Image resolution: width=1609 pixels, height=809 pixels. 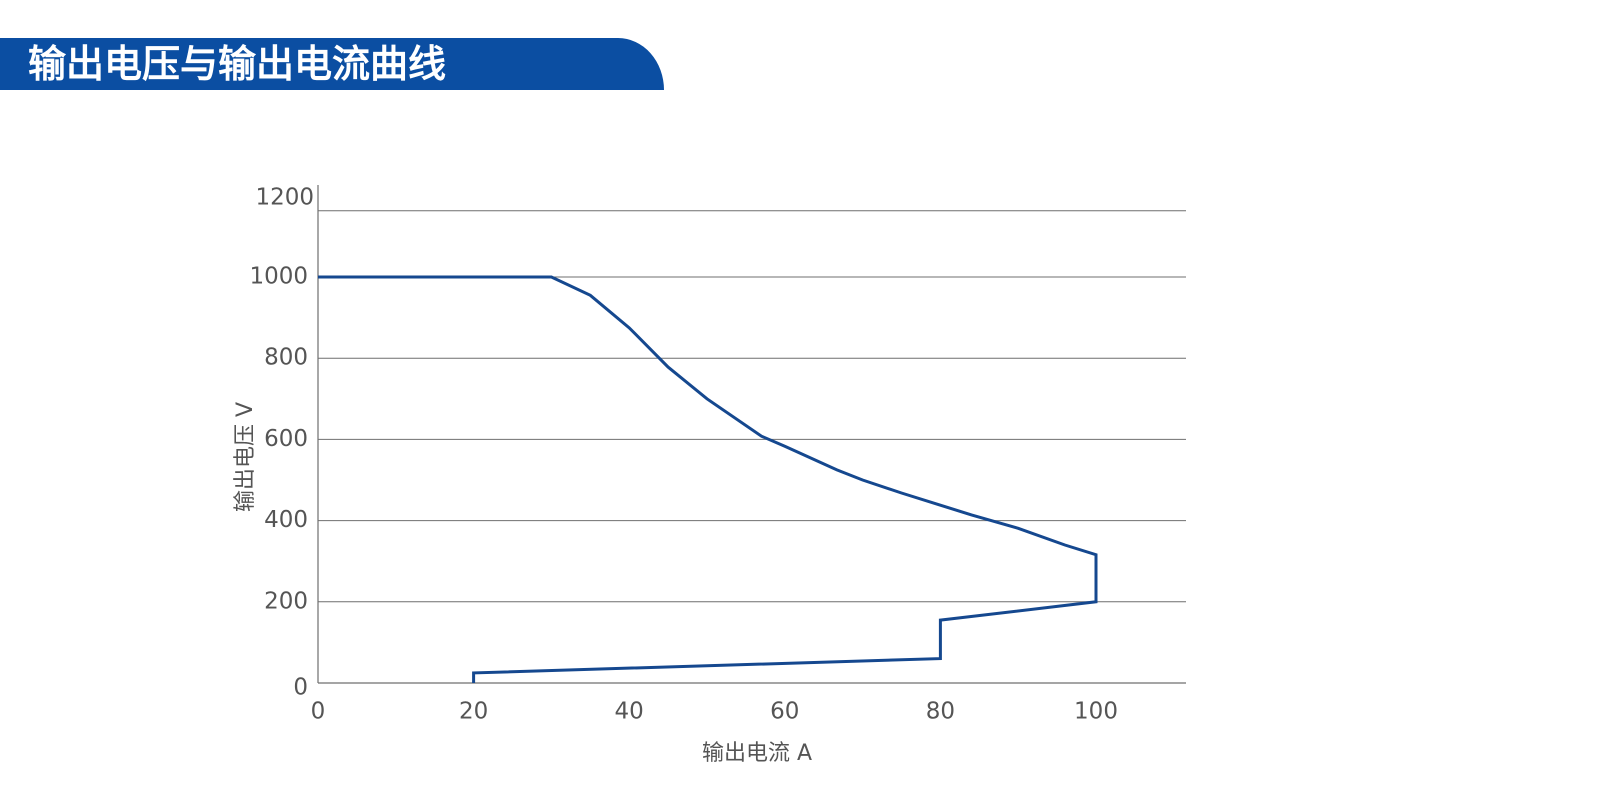 I want to click on x-tick-label: 100, so click(x=1096, y=712).